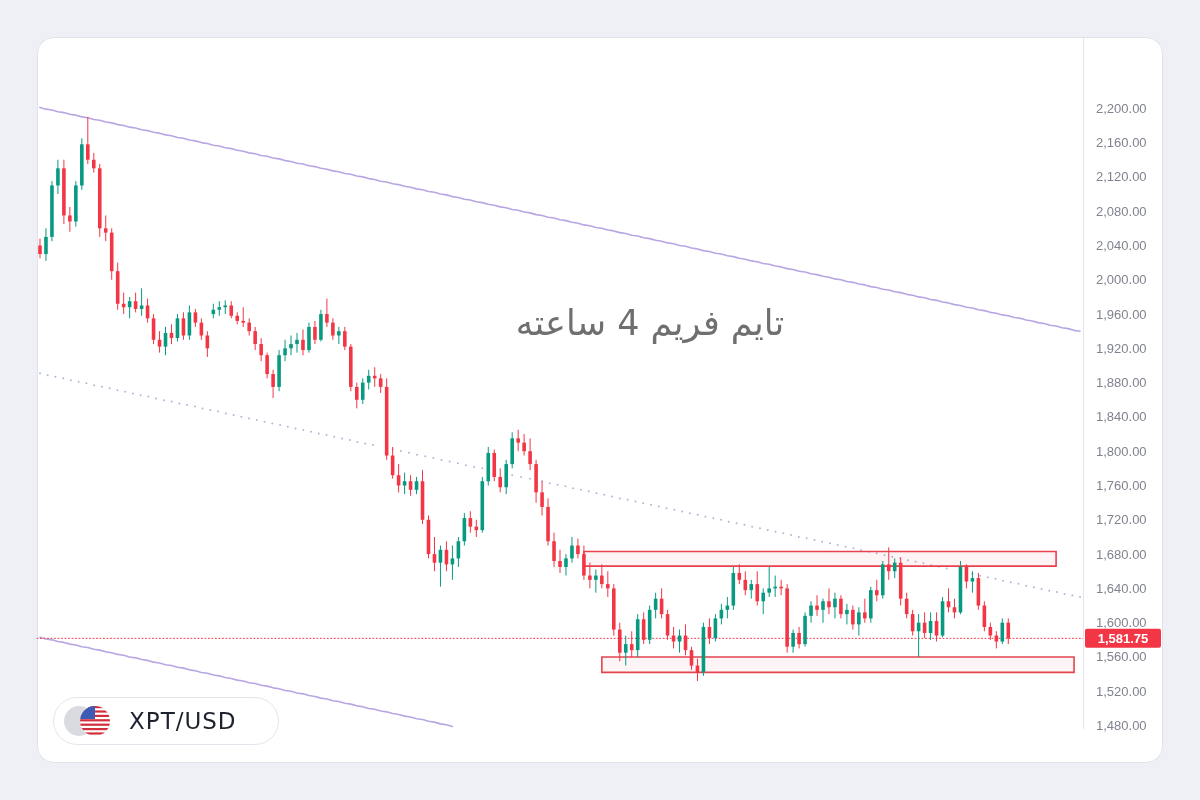  What do you see at coordinates (1121, 520) in the screenshot?
I see `y-tick-label: 1,720.00` at bounding box center [1121, 520].